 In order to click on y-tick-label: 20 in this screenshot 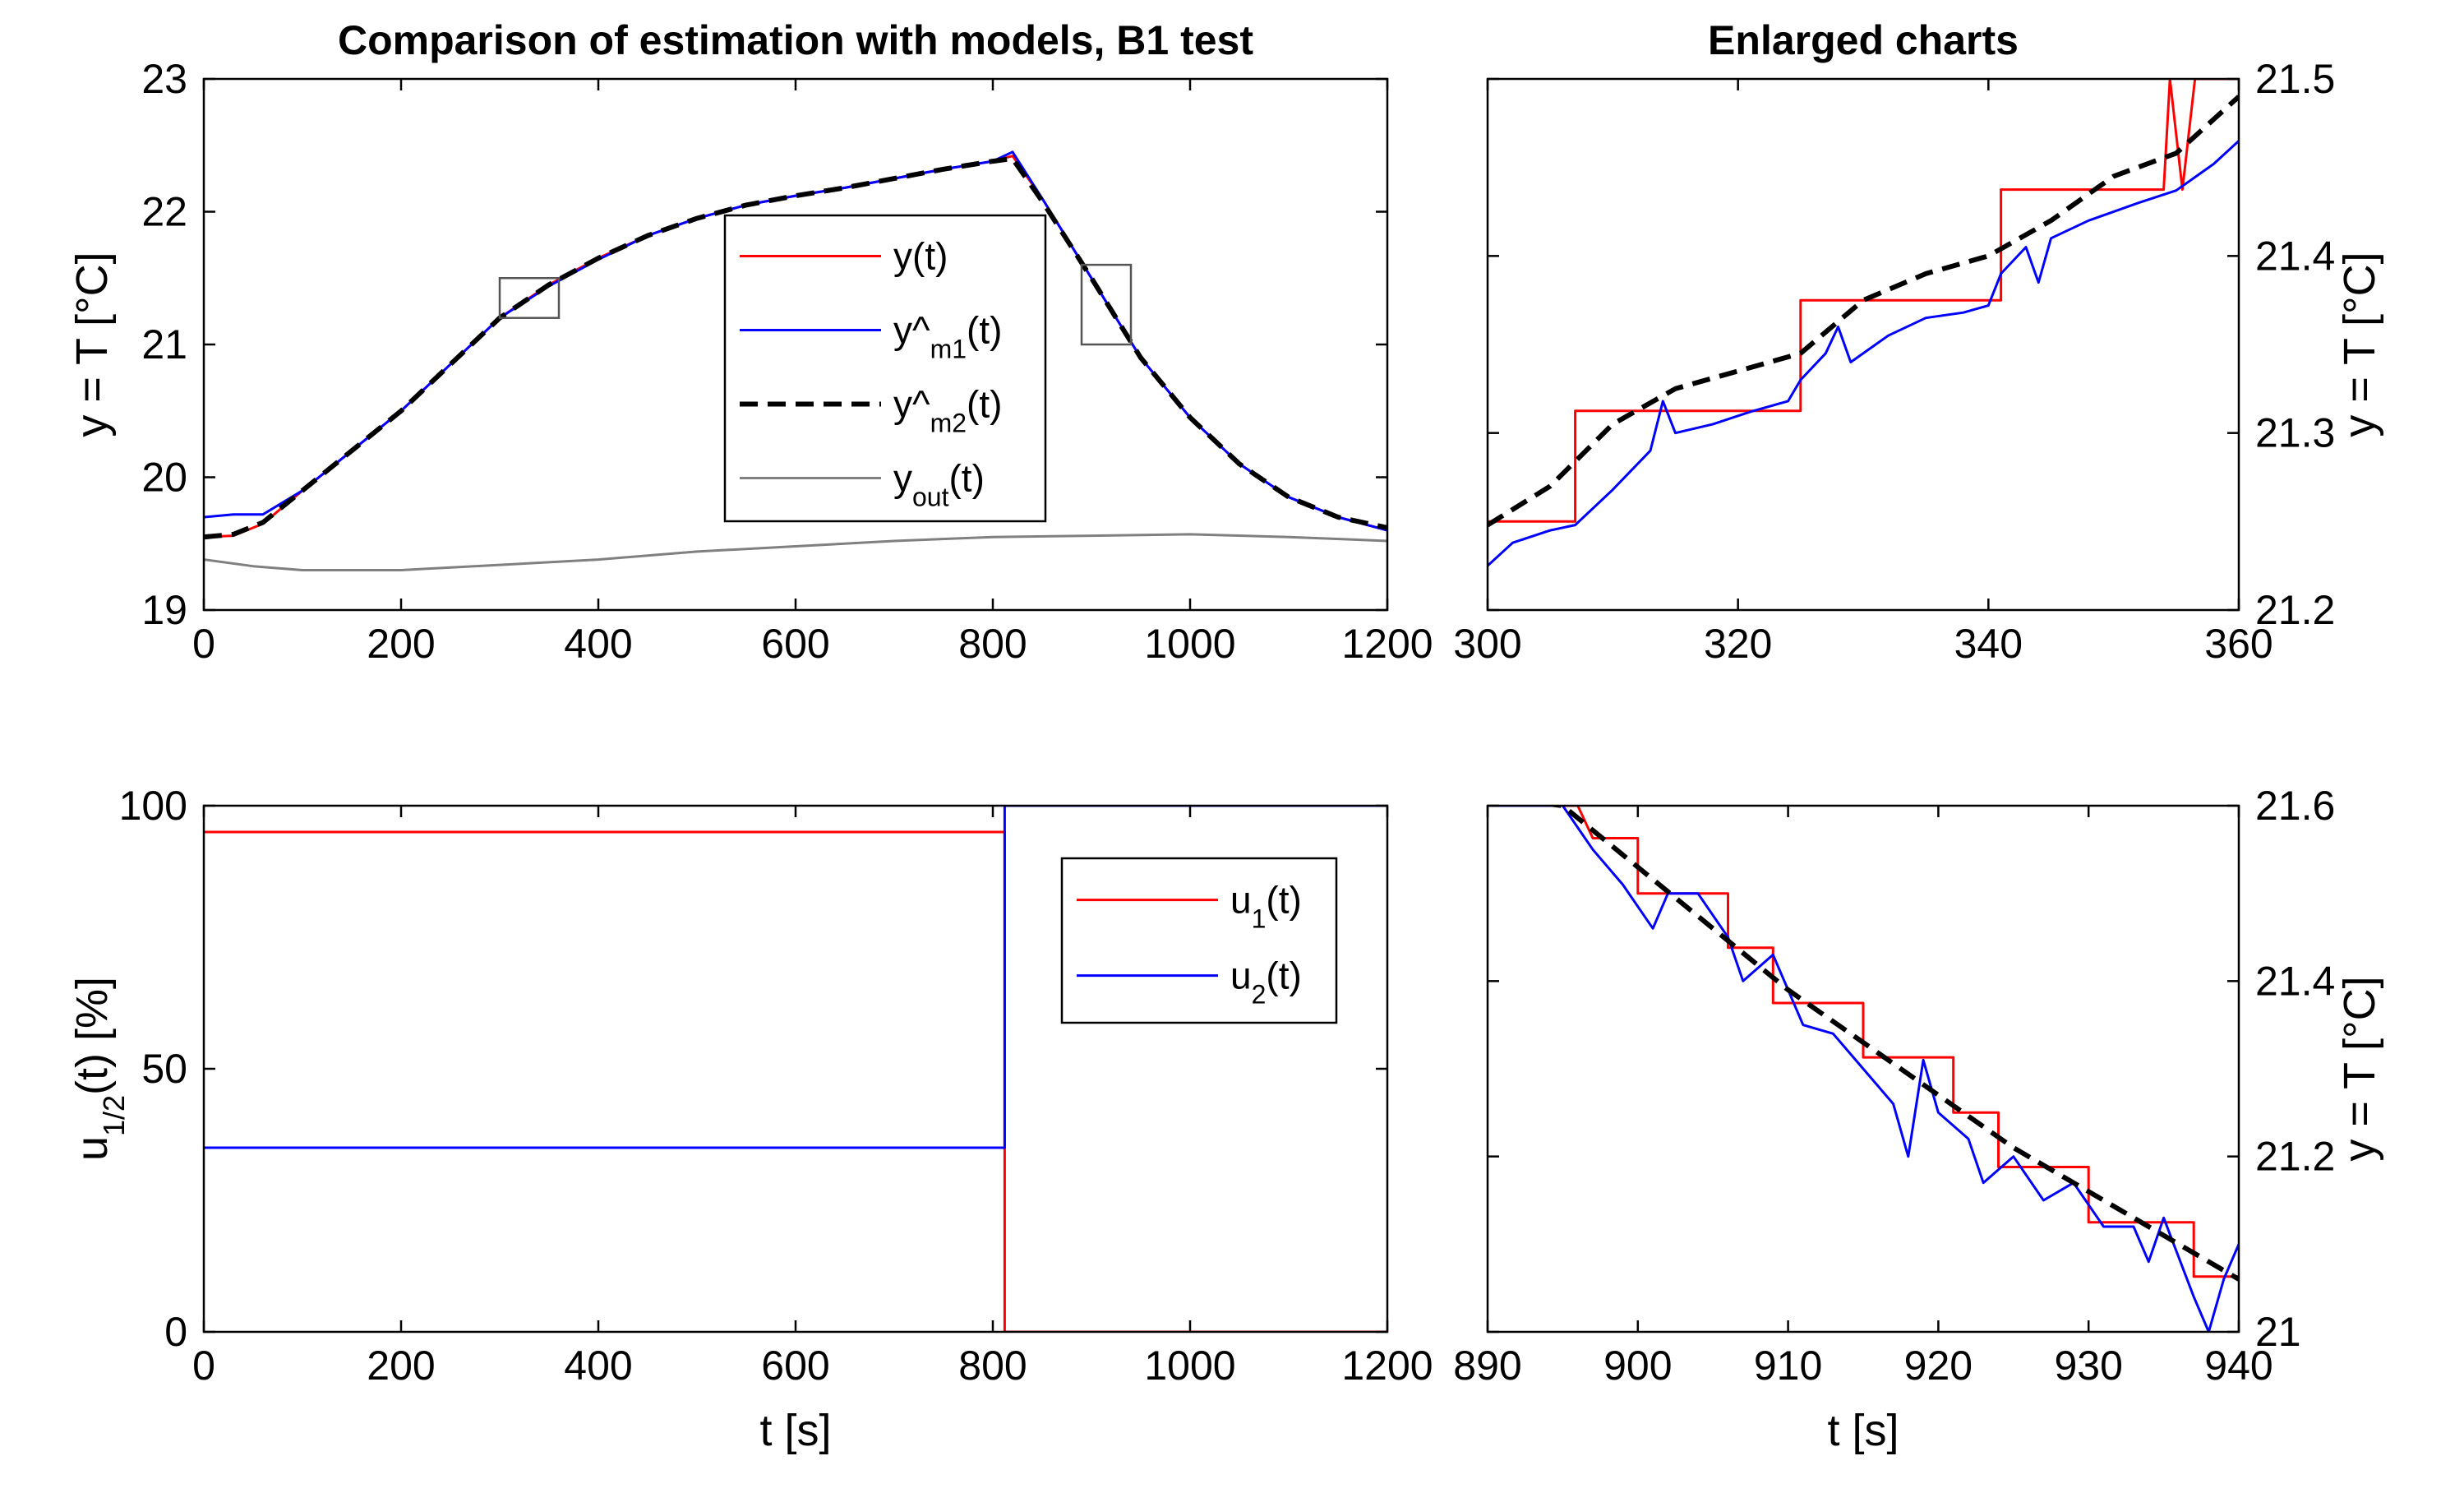, I will do `click(164, 478)`.